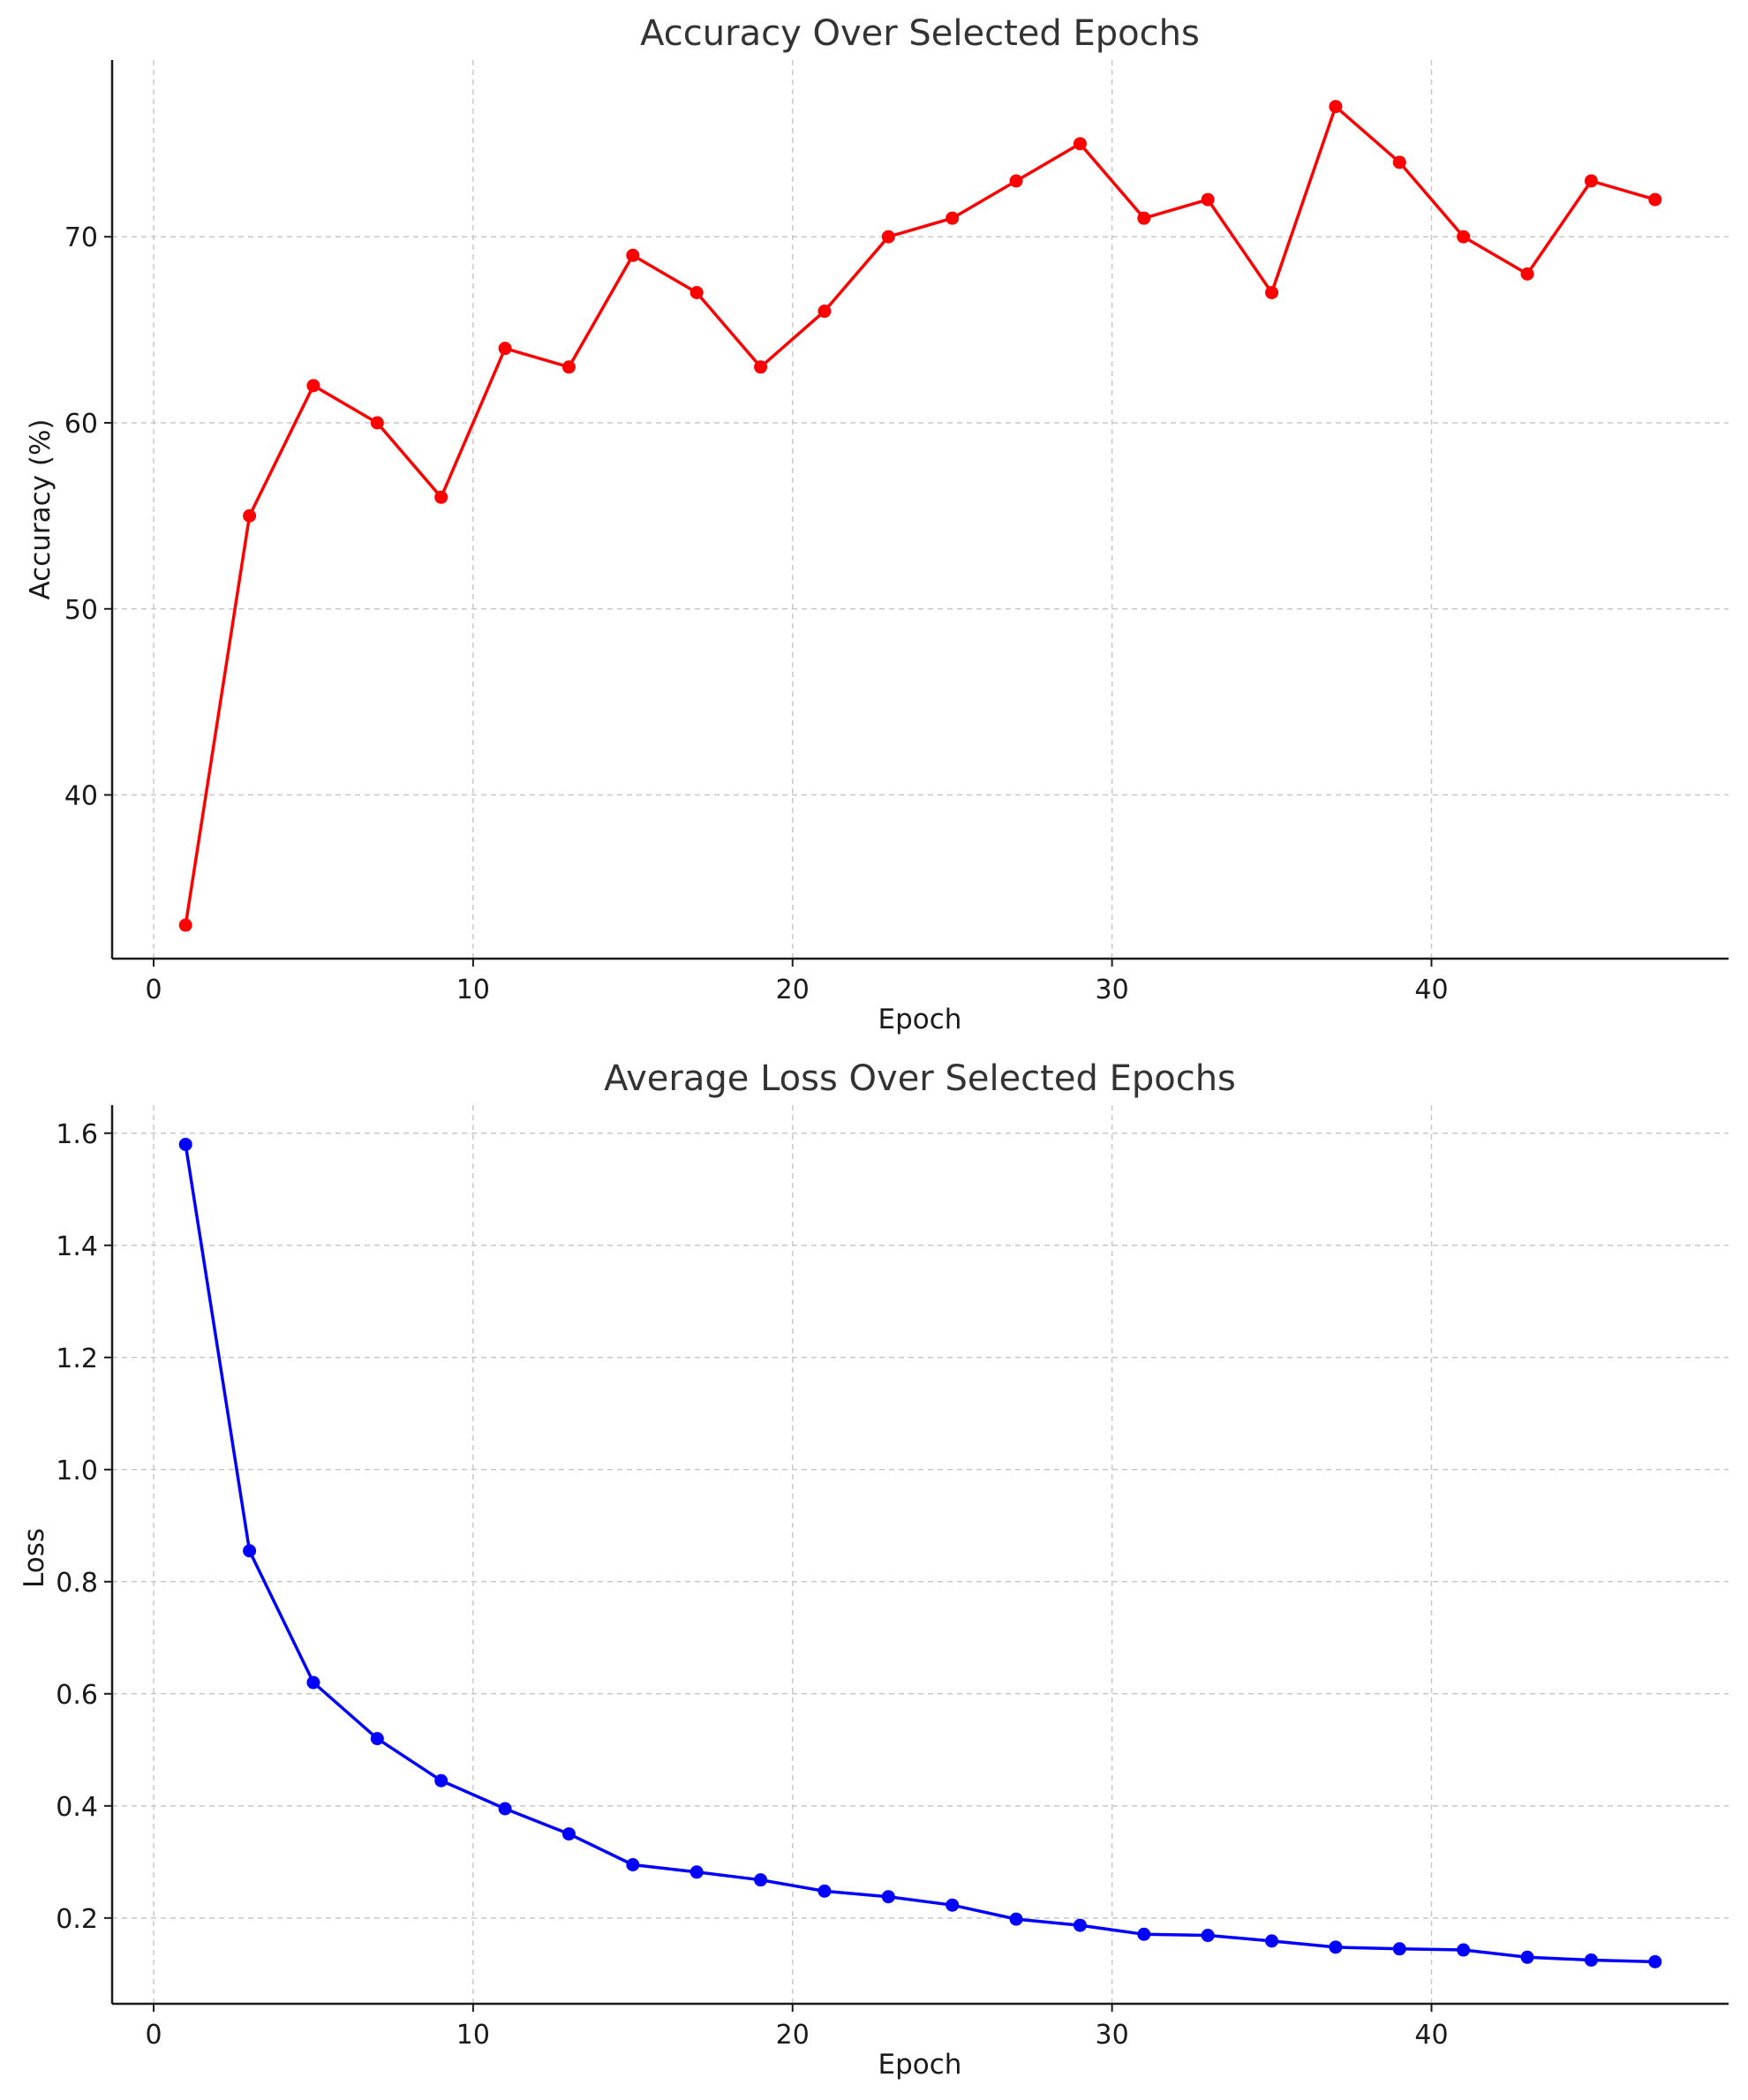 The height and width of the screenshot is (2100, 1748). Describe the element at coordinates (77, 1134) in the screenshot. I see `y-tick-label: 1.6` at that location.